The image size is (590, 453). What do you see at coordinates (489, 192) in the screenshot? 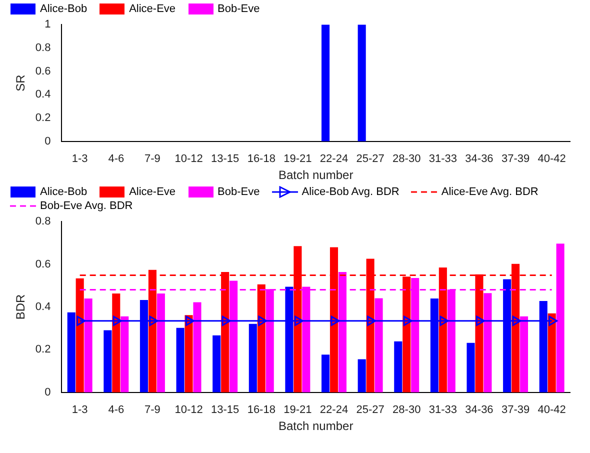
I see `legend-label: Alice-Eve Avg. BDR` at bounding box center [489, 192].